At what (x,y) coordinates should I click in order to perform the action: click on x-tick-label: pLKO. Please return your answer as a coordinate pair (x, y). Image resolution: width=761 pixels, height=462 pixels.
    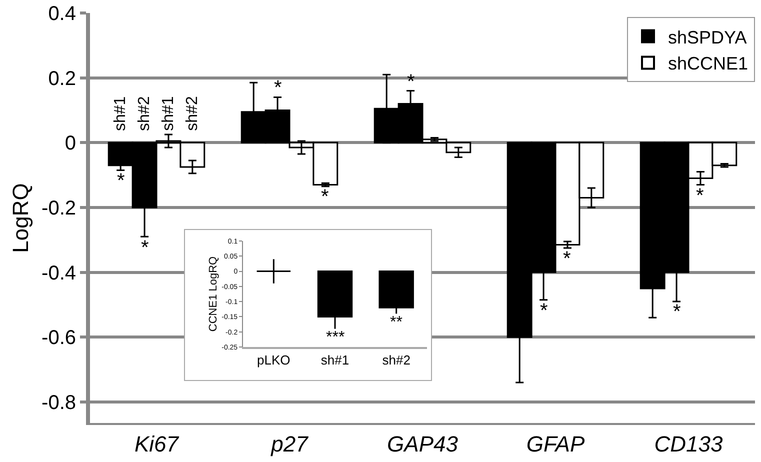
    Looking at the image, I should click on (273, 360).